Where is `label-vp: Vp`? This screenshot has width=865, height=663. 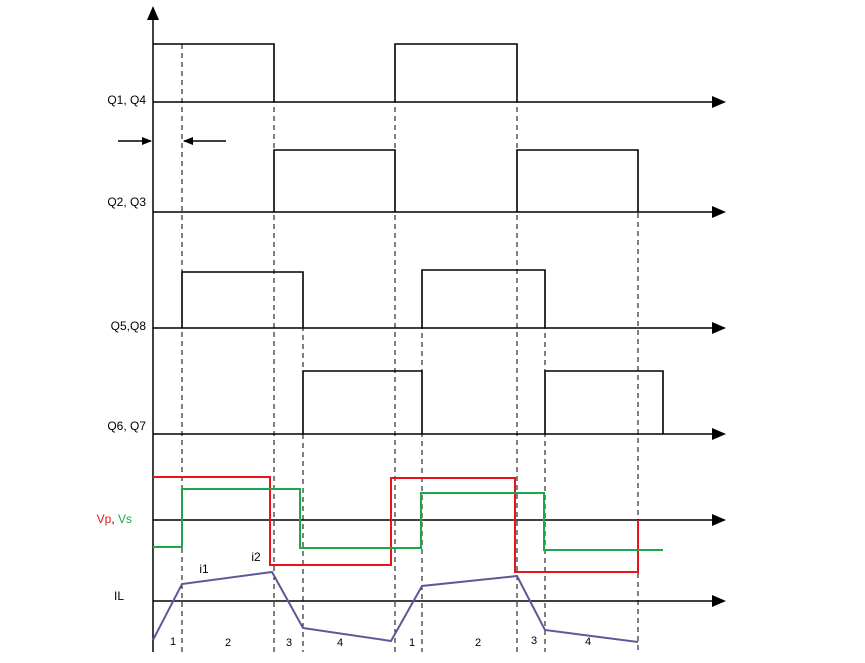 label-vp: Vp is located at coordinates (104, 519).